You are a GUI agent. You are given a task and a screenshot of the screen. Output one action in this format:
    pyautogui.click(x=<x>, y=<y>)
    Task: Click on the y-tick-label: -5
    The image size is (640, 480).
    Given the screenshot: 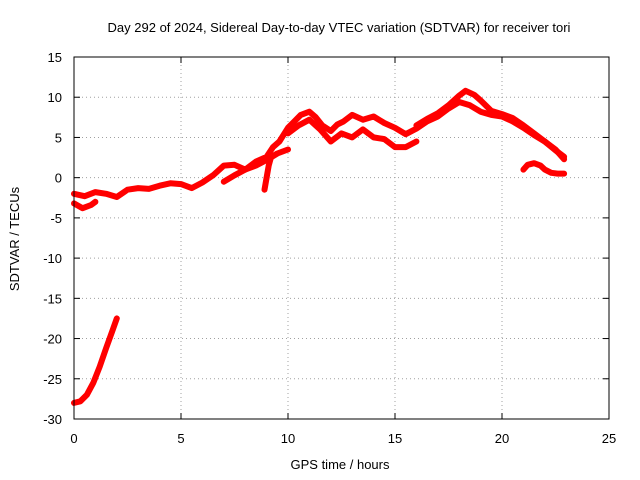 What is the action you would take?
    pyautogui.click(x=56, y=218)
    